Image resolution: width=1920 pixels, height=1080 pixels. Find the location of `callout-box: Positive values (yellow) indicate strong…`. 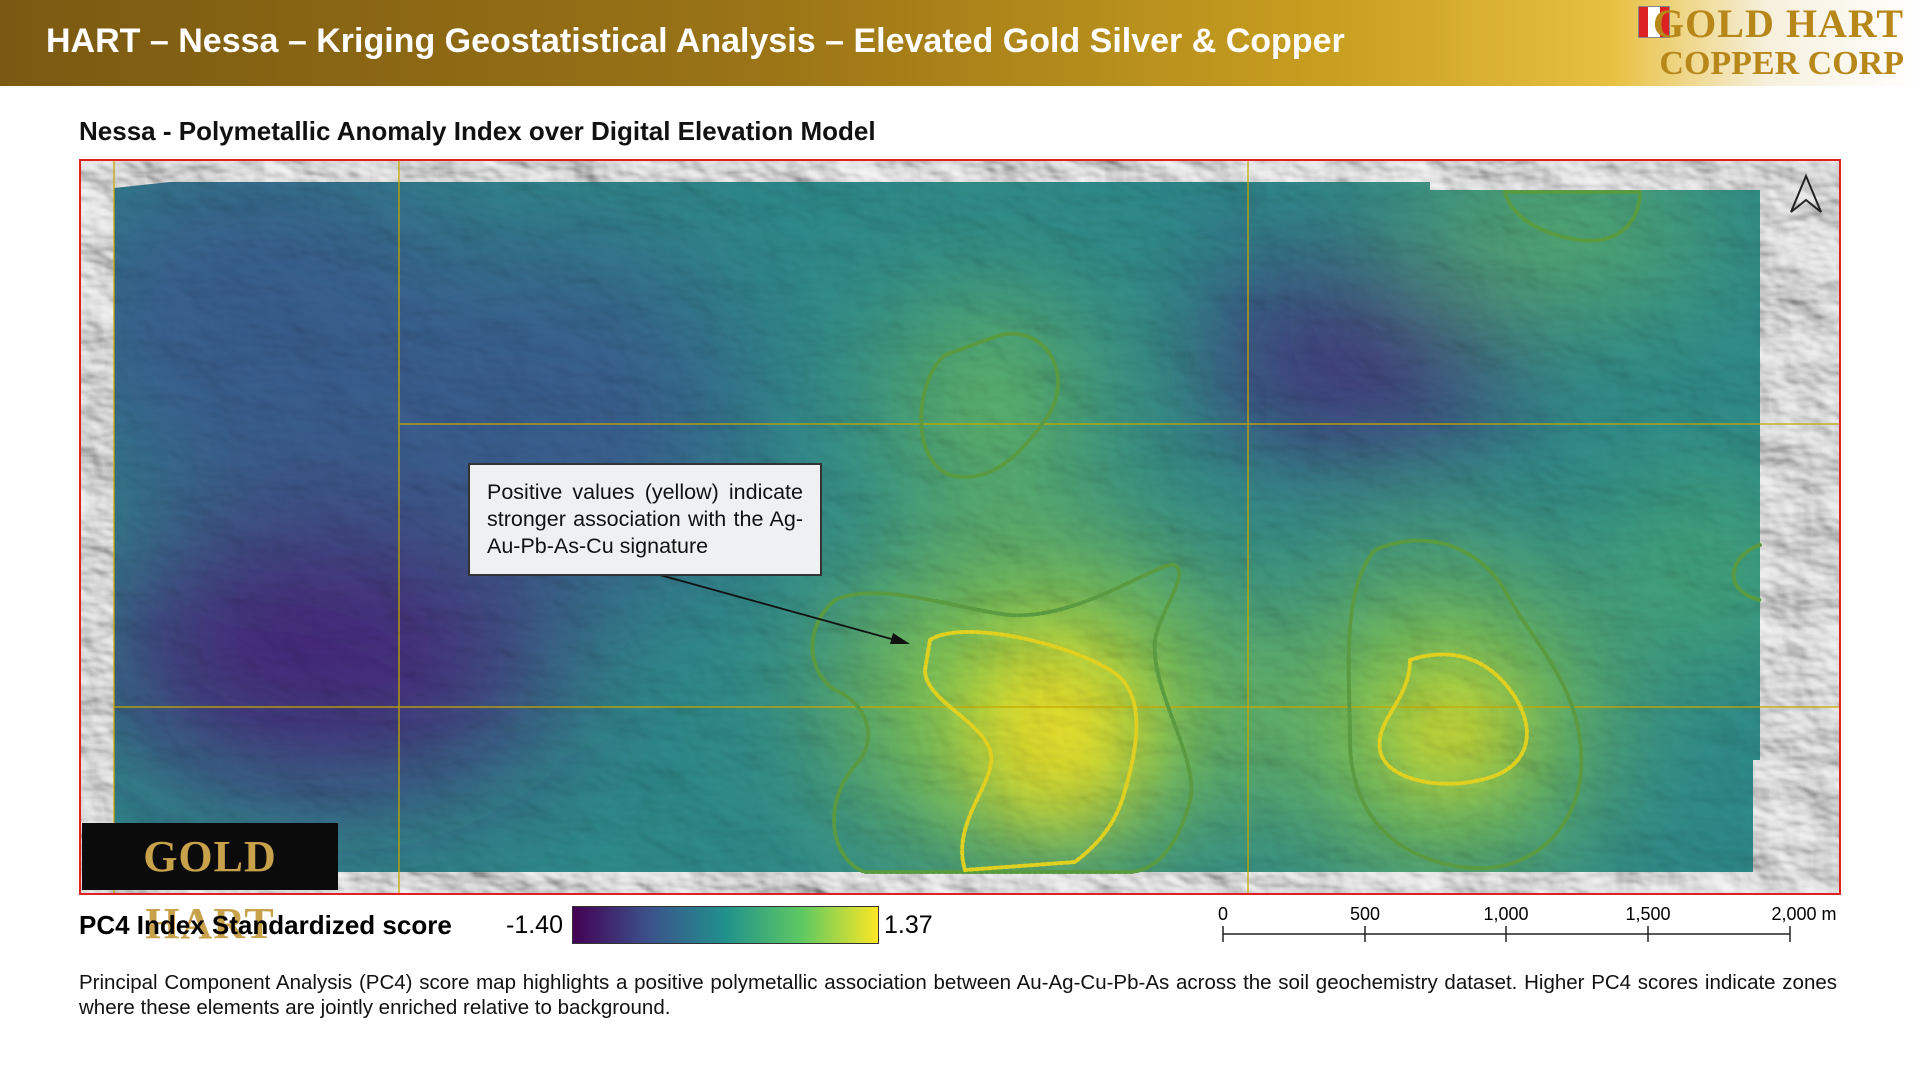

callout-box: Positive values (yellow) indicate strong… is located at coordinates (645, 519).